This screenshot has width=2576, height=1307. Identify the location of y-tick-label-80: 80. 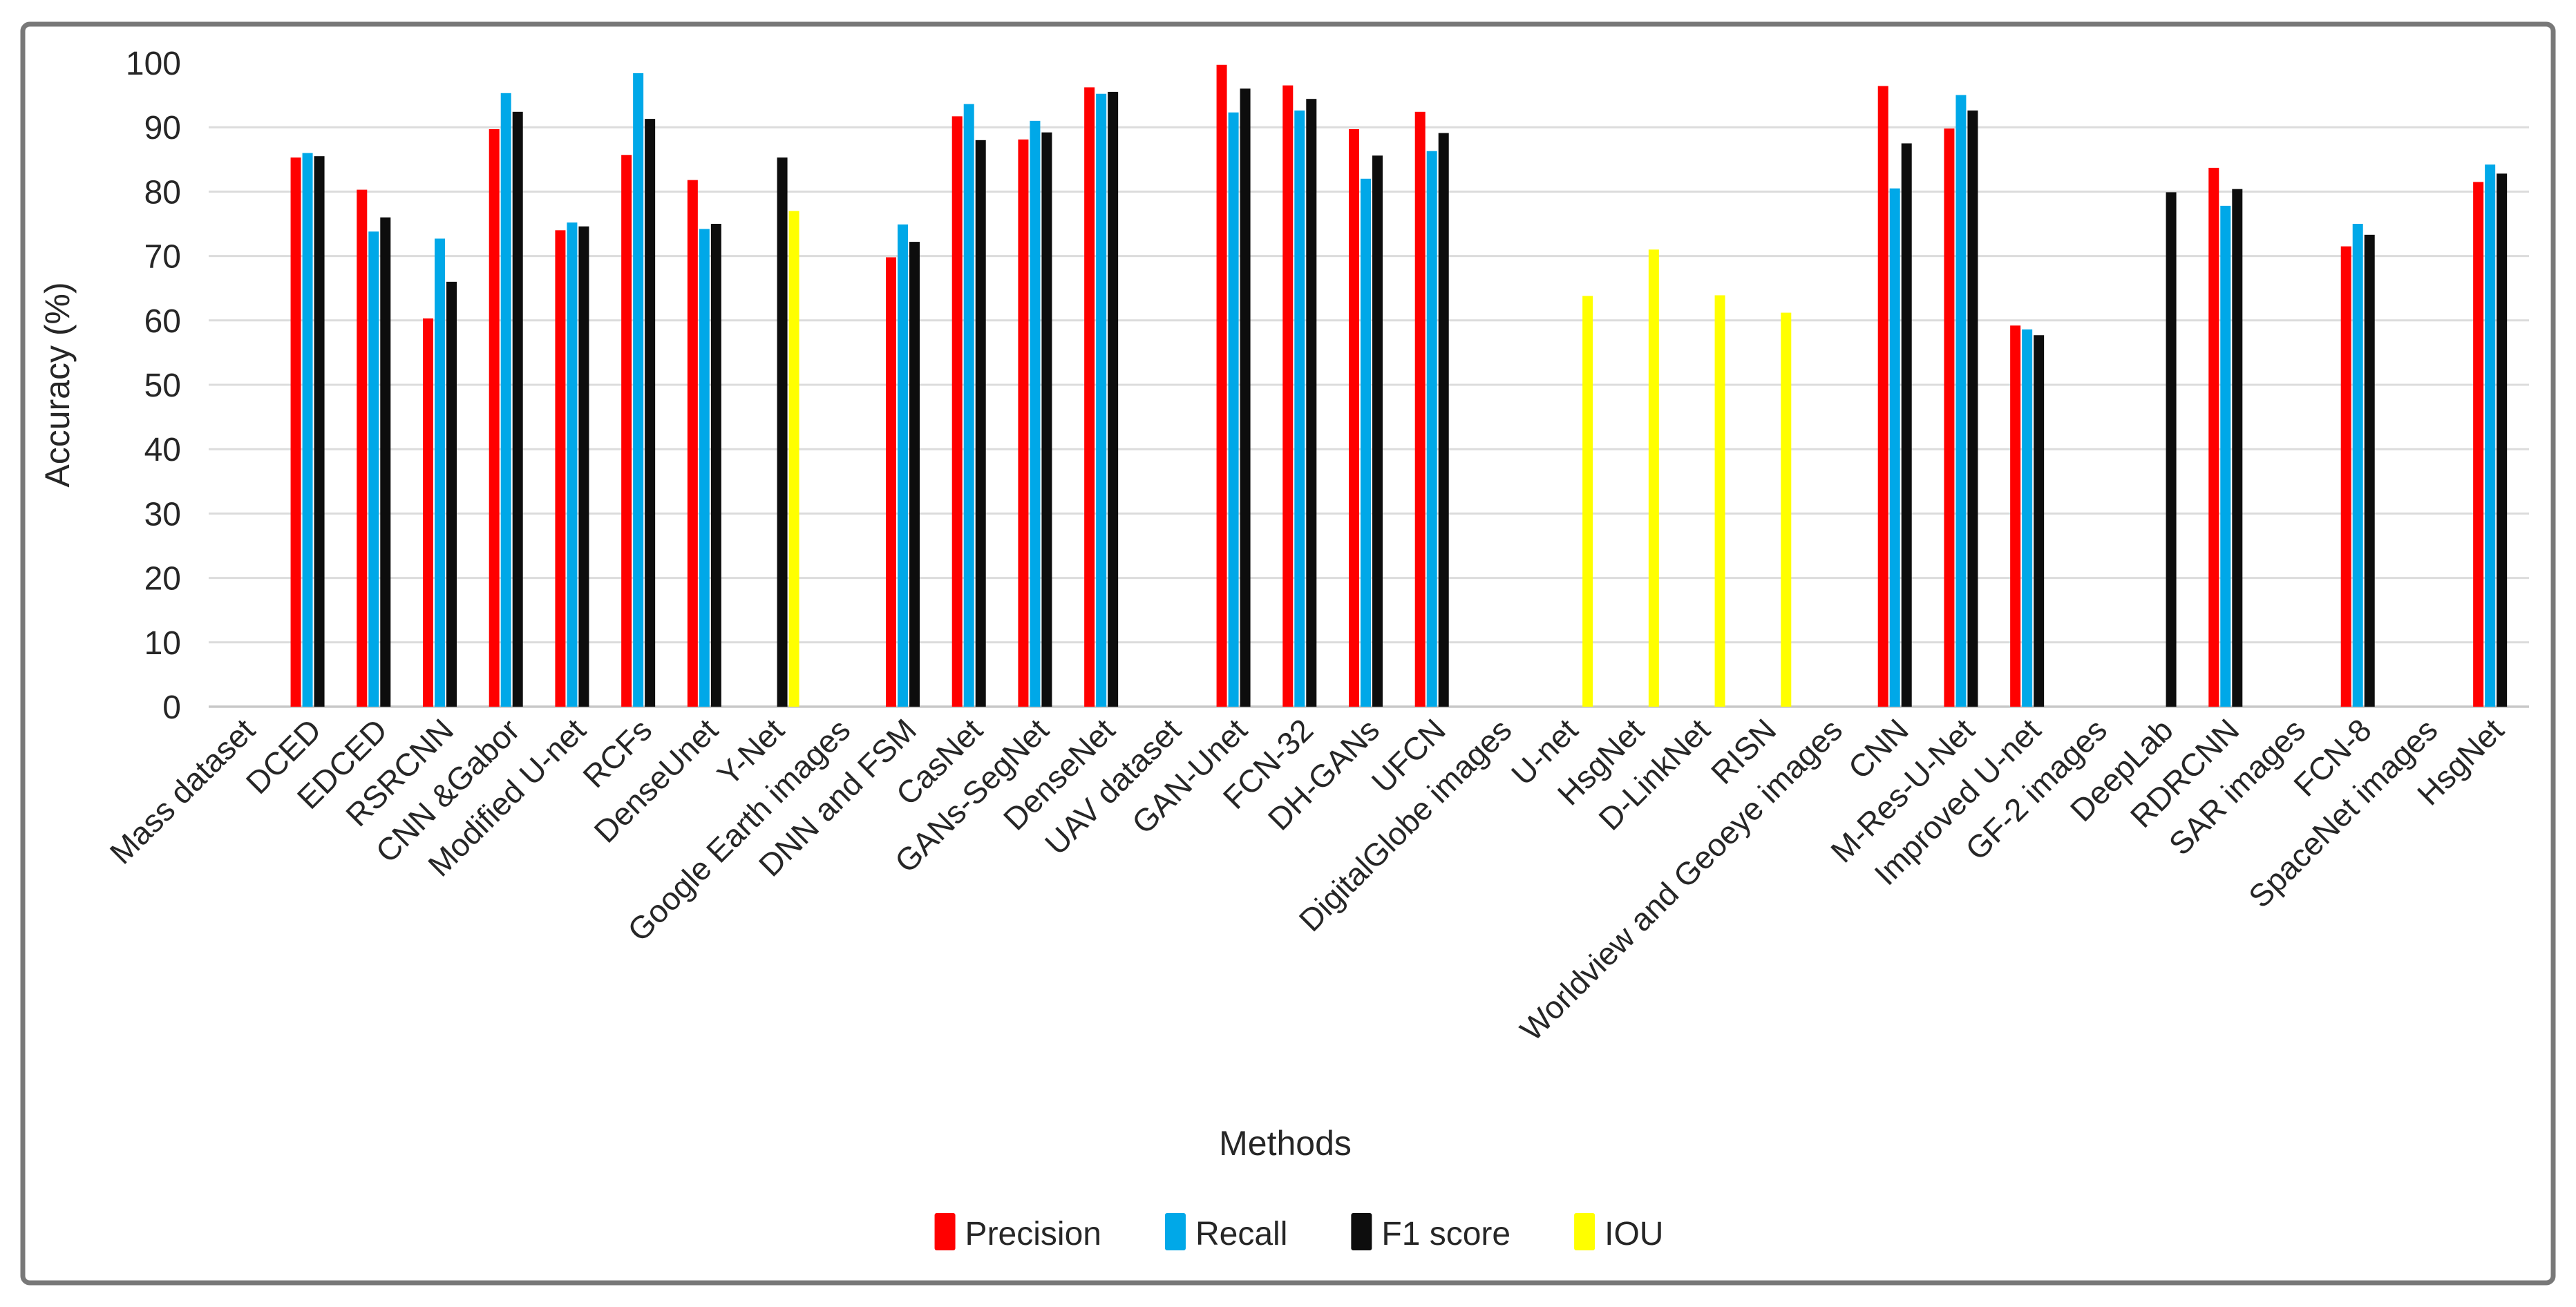
(162, 193).